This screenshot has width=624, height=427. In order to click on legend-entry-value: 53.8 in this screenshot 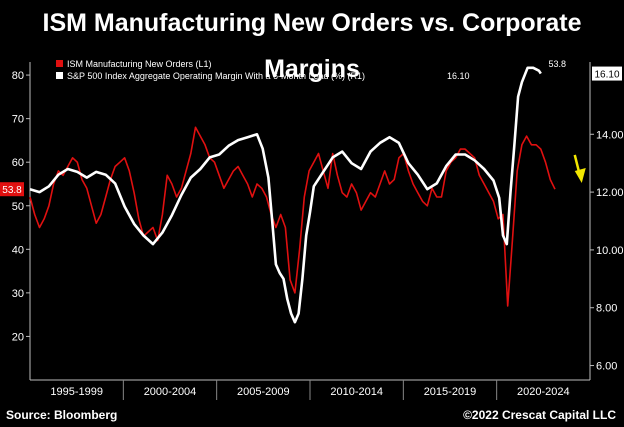, I will do `click(557, 64)`.